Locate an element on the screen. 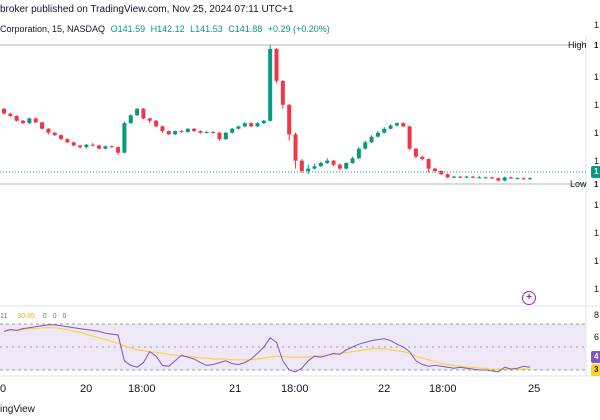  ohlc-high: H142.12 is located at coordinates (167, 29).